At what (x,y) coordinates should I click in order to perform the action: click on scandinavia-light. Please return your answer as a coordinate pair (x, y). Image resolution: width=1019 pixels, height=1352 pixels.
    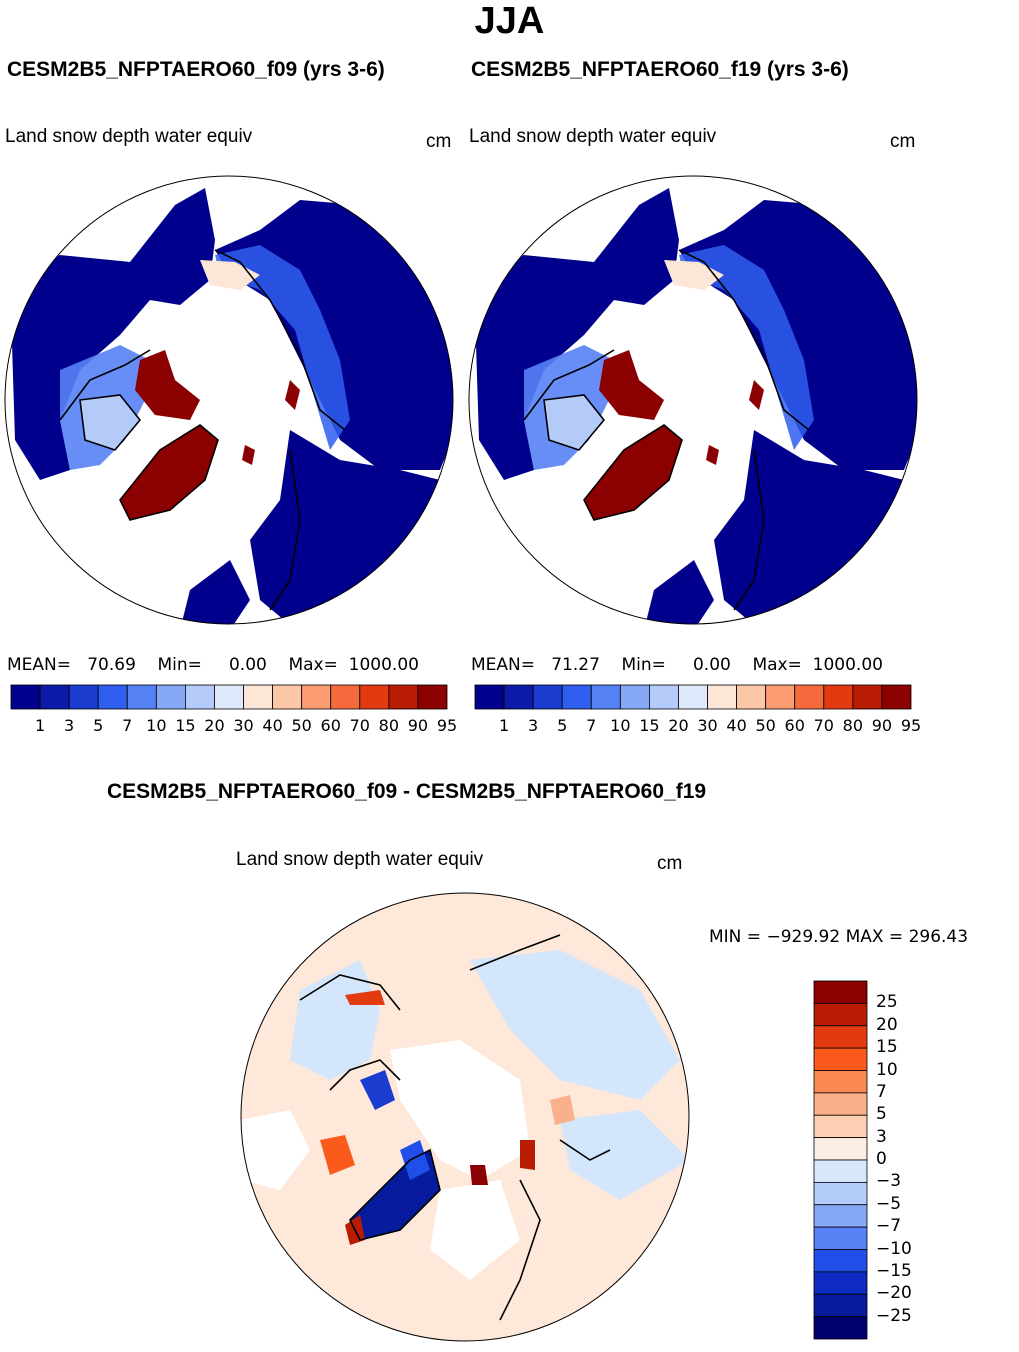
    Looking at the image, I should click on (110, 422).